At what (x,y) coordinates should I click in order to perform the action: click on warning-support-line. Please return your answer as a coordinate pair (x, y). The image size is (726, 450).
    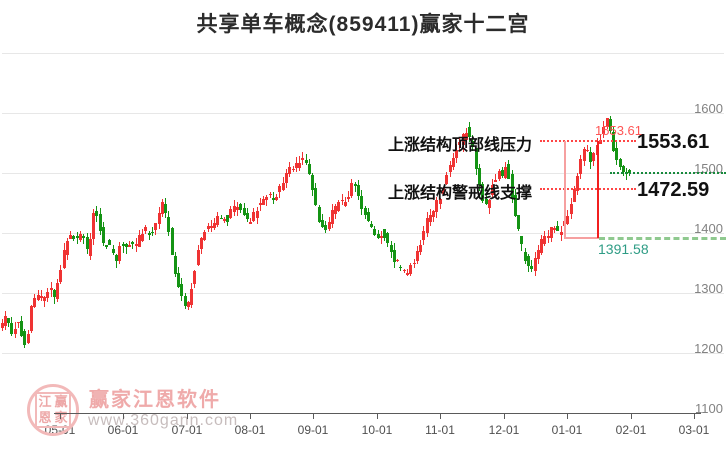
    Looking at the image, I should click on (588, 189).